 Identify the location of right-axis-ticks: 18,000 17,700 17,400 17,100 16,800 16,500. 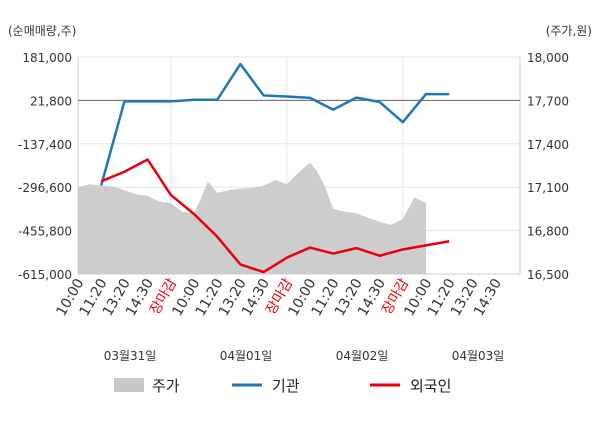
(548, 166).